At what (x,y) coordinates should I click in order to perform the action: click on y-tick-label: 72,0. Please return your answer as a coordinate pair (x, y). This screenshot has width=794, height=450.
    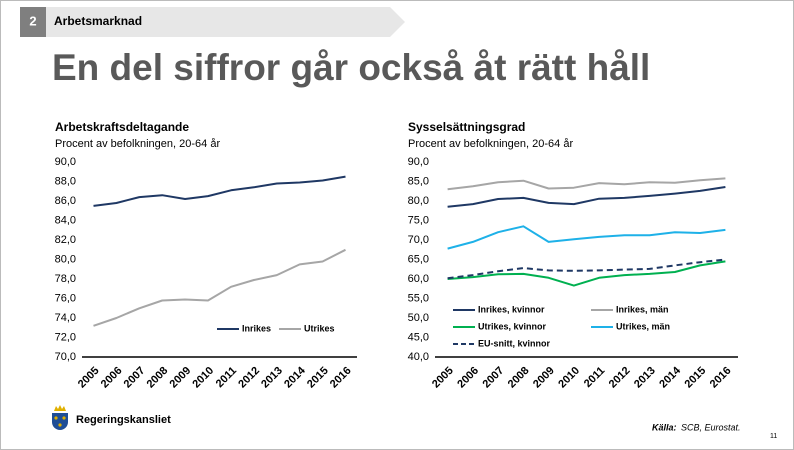
    Looking at the image, I should click on (65, 337).